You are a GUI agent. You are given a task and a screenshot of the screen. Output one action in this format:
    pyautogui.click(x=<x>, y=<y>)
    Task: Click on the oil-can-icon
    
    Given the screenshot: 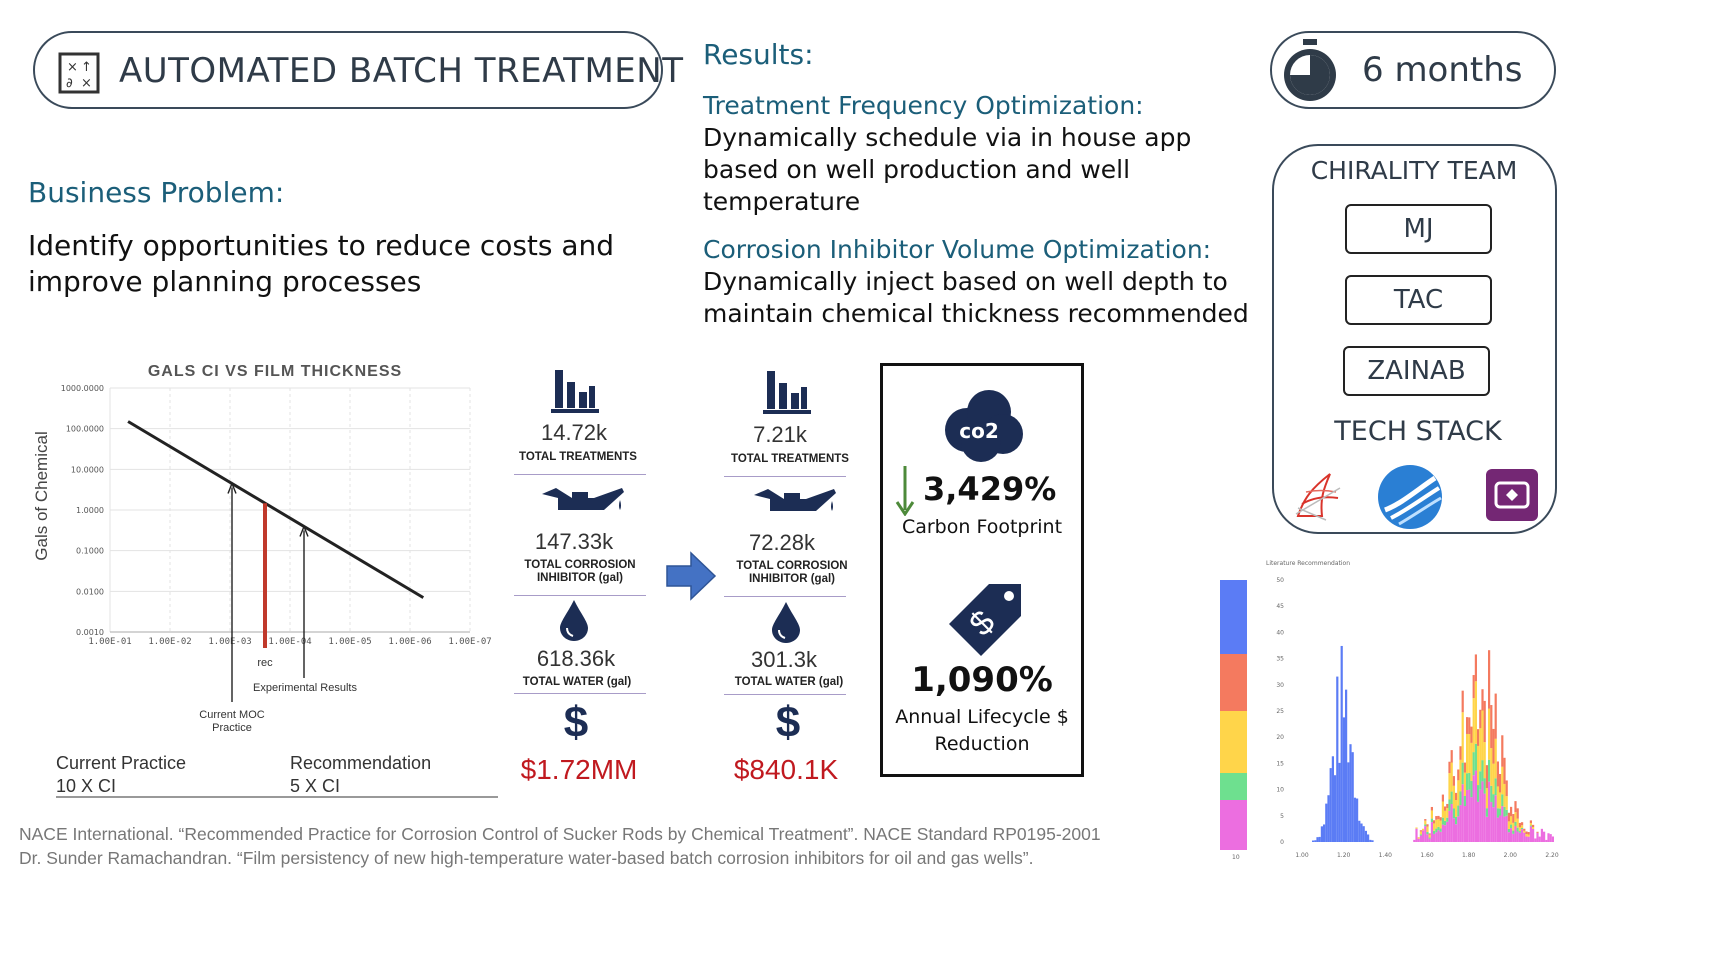 What is the action you would take?
    pyautogui.click(x=795, y=500)
    